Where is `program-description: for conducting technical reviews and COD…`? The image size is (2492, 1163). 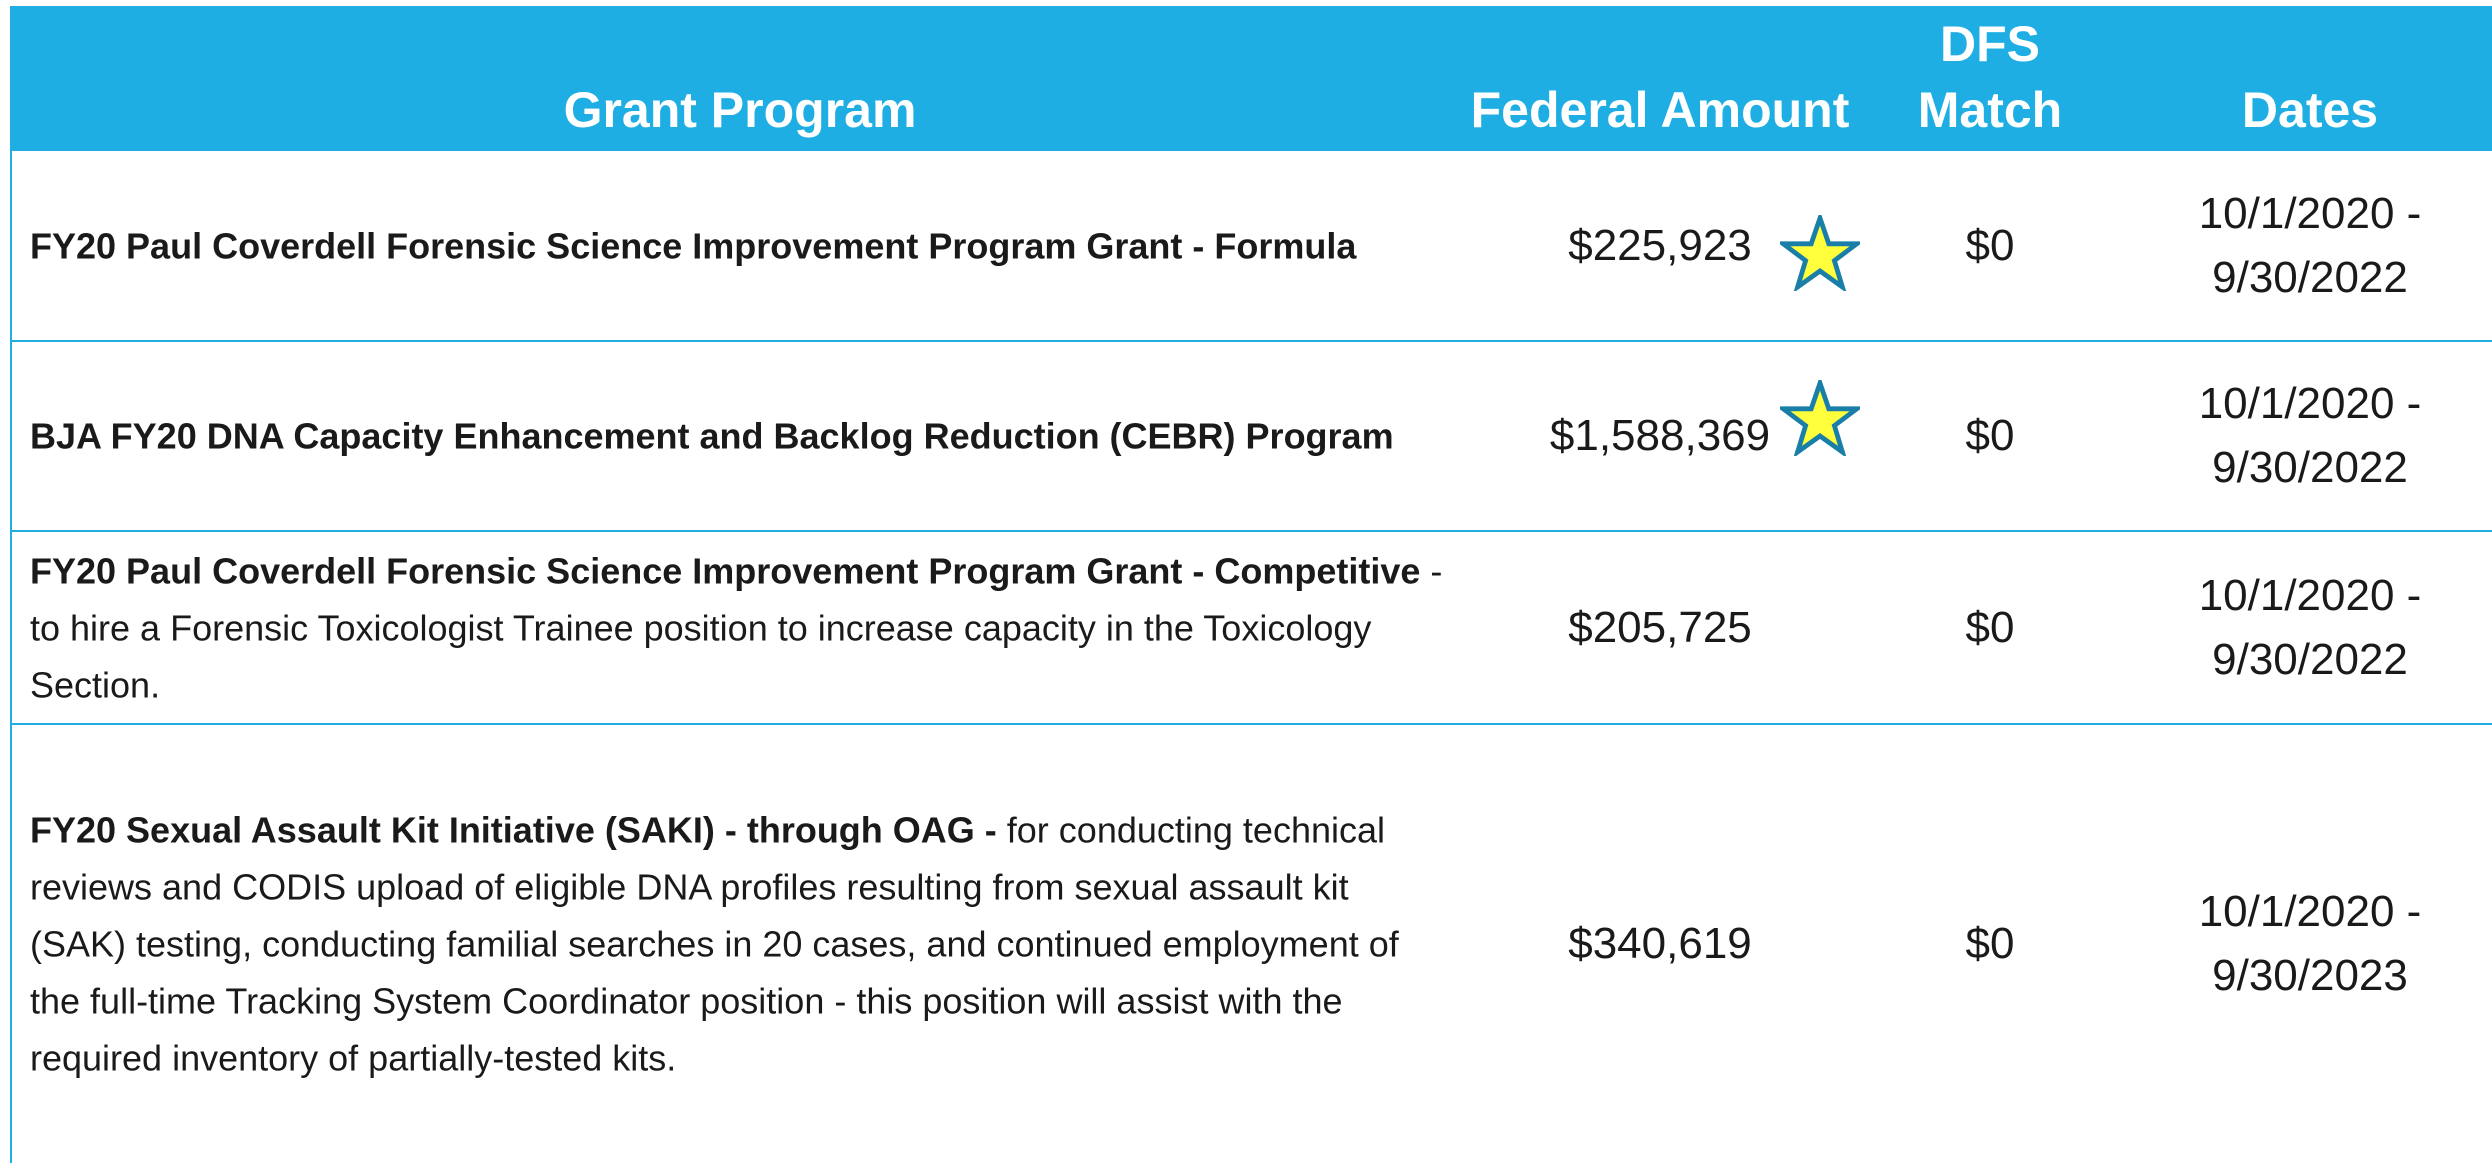 program-description: for conducting technical reviews and COD… is located at coordinates (714, 944).